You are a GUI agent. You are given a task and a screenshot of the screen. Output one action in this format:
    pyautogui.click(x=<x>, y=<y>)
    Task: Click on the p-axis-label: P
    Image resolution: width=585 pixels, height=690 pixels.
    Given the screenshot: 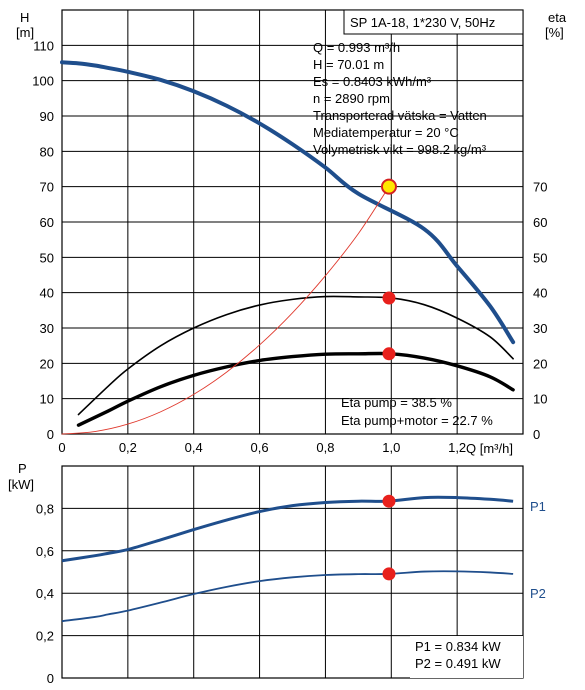 What is the action you would take?
    pyautogui.click(x=22, y=468)
    